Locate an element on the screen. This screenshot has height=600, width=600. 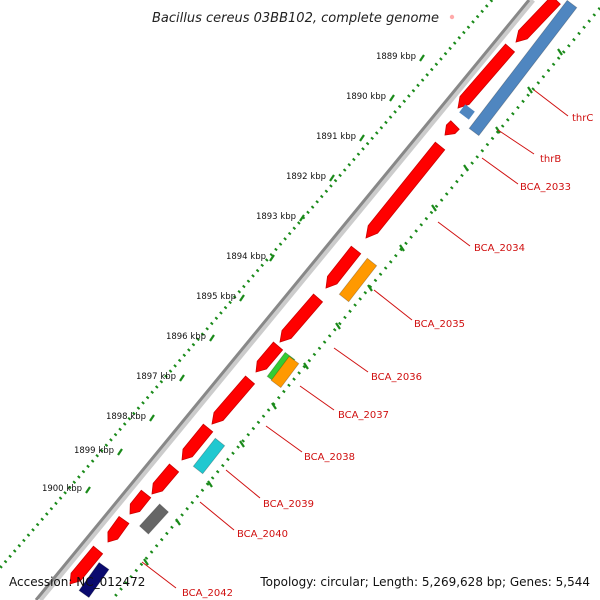
callout-line-thrc is located at coordinates (551, 103).